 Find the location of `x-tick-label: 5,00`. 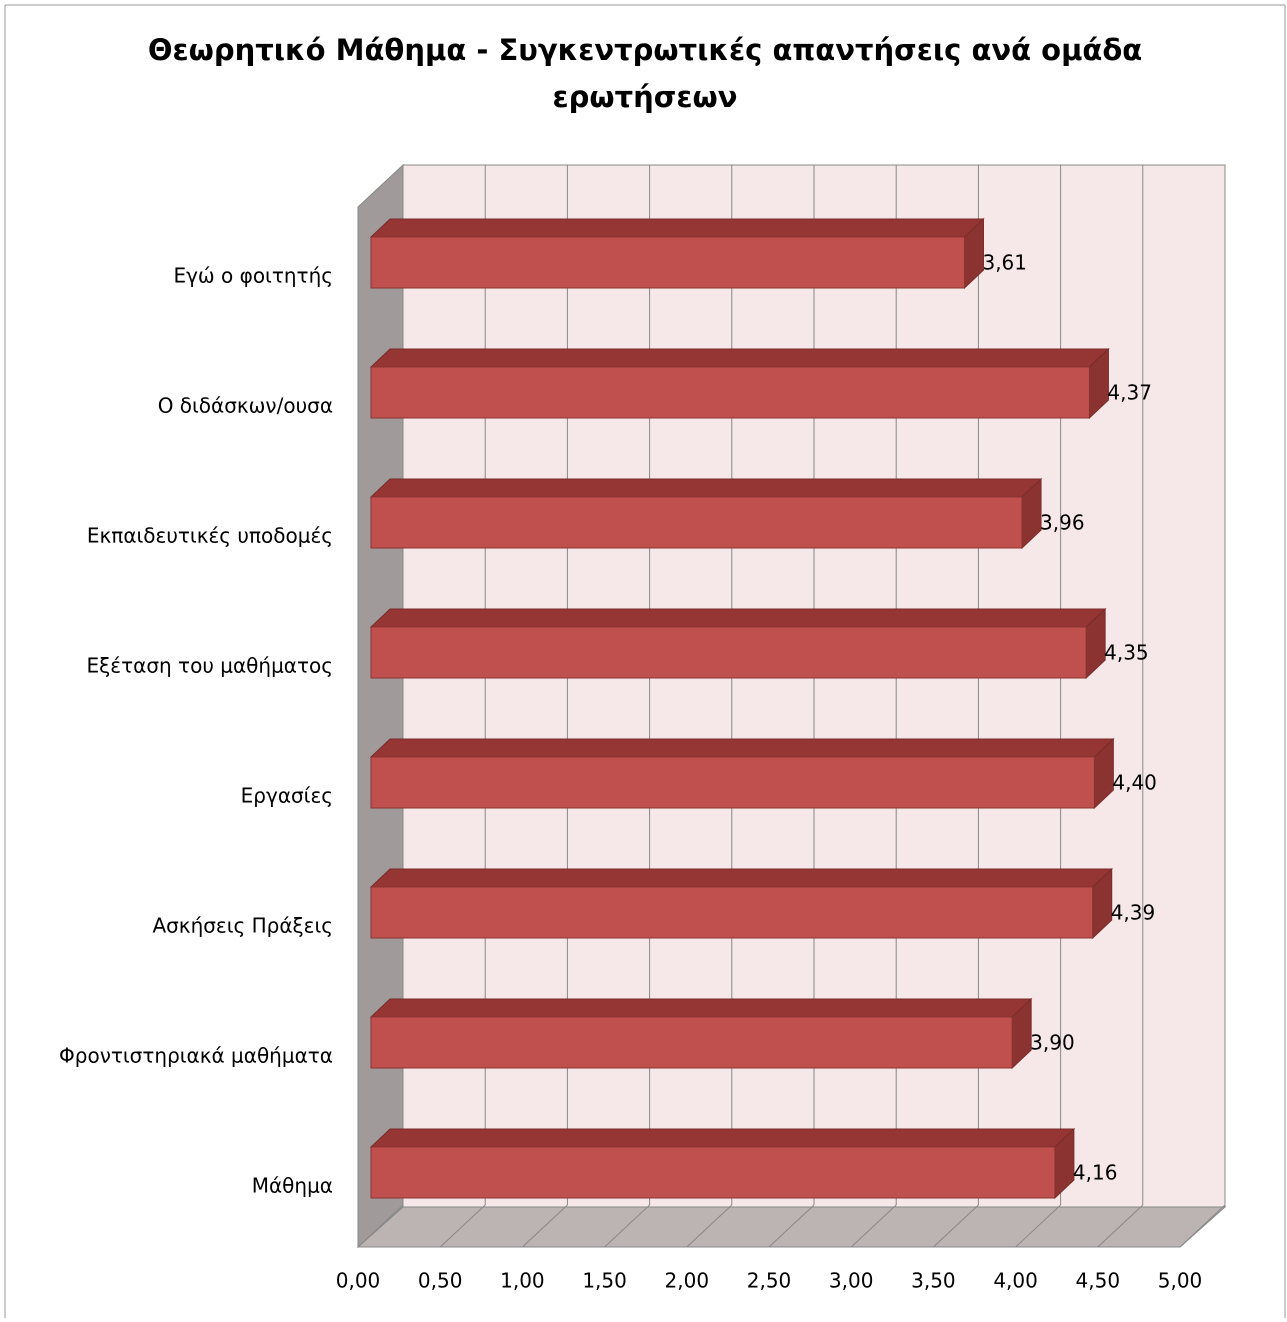

x-tick-label: 5,00 is located at coordinates (1180, 1281).